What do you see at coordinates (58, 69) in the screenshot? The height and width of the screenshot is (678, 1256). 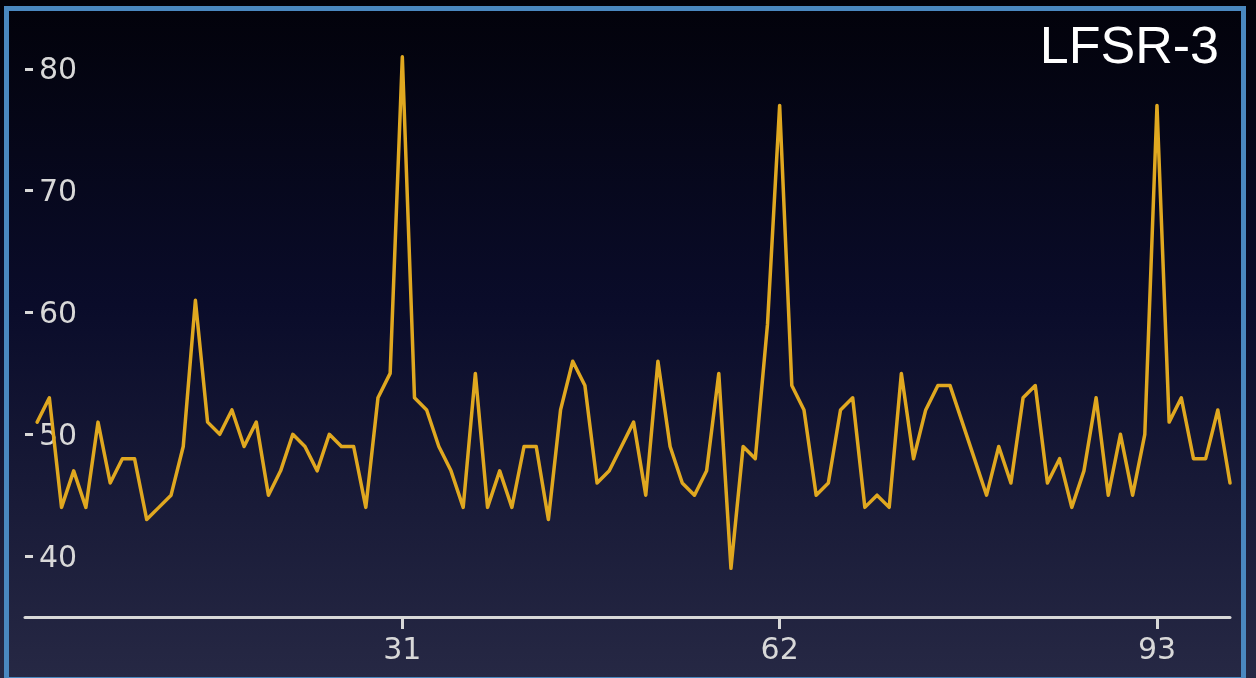 I see `y-tick-label: 80` at bounding box center [58, 69].